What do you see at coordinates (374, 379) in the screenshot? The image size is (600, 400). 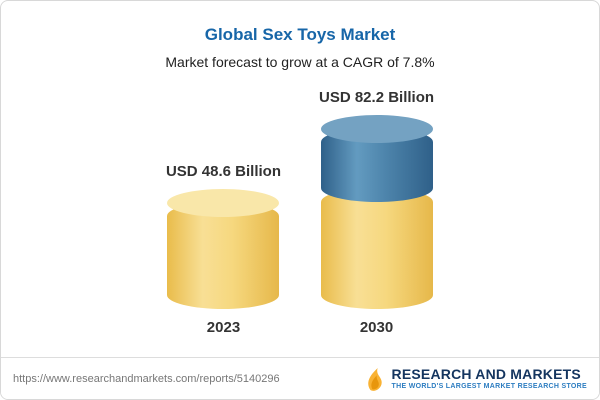 I see `logo-flame-icon` at bounding box center [374, 379].